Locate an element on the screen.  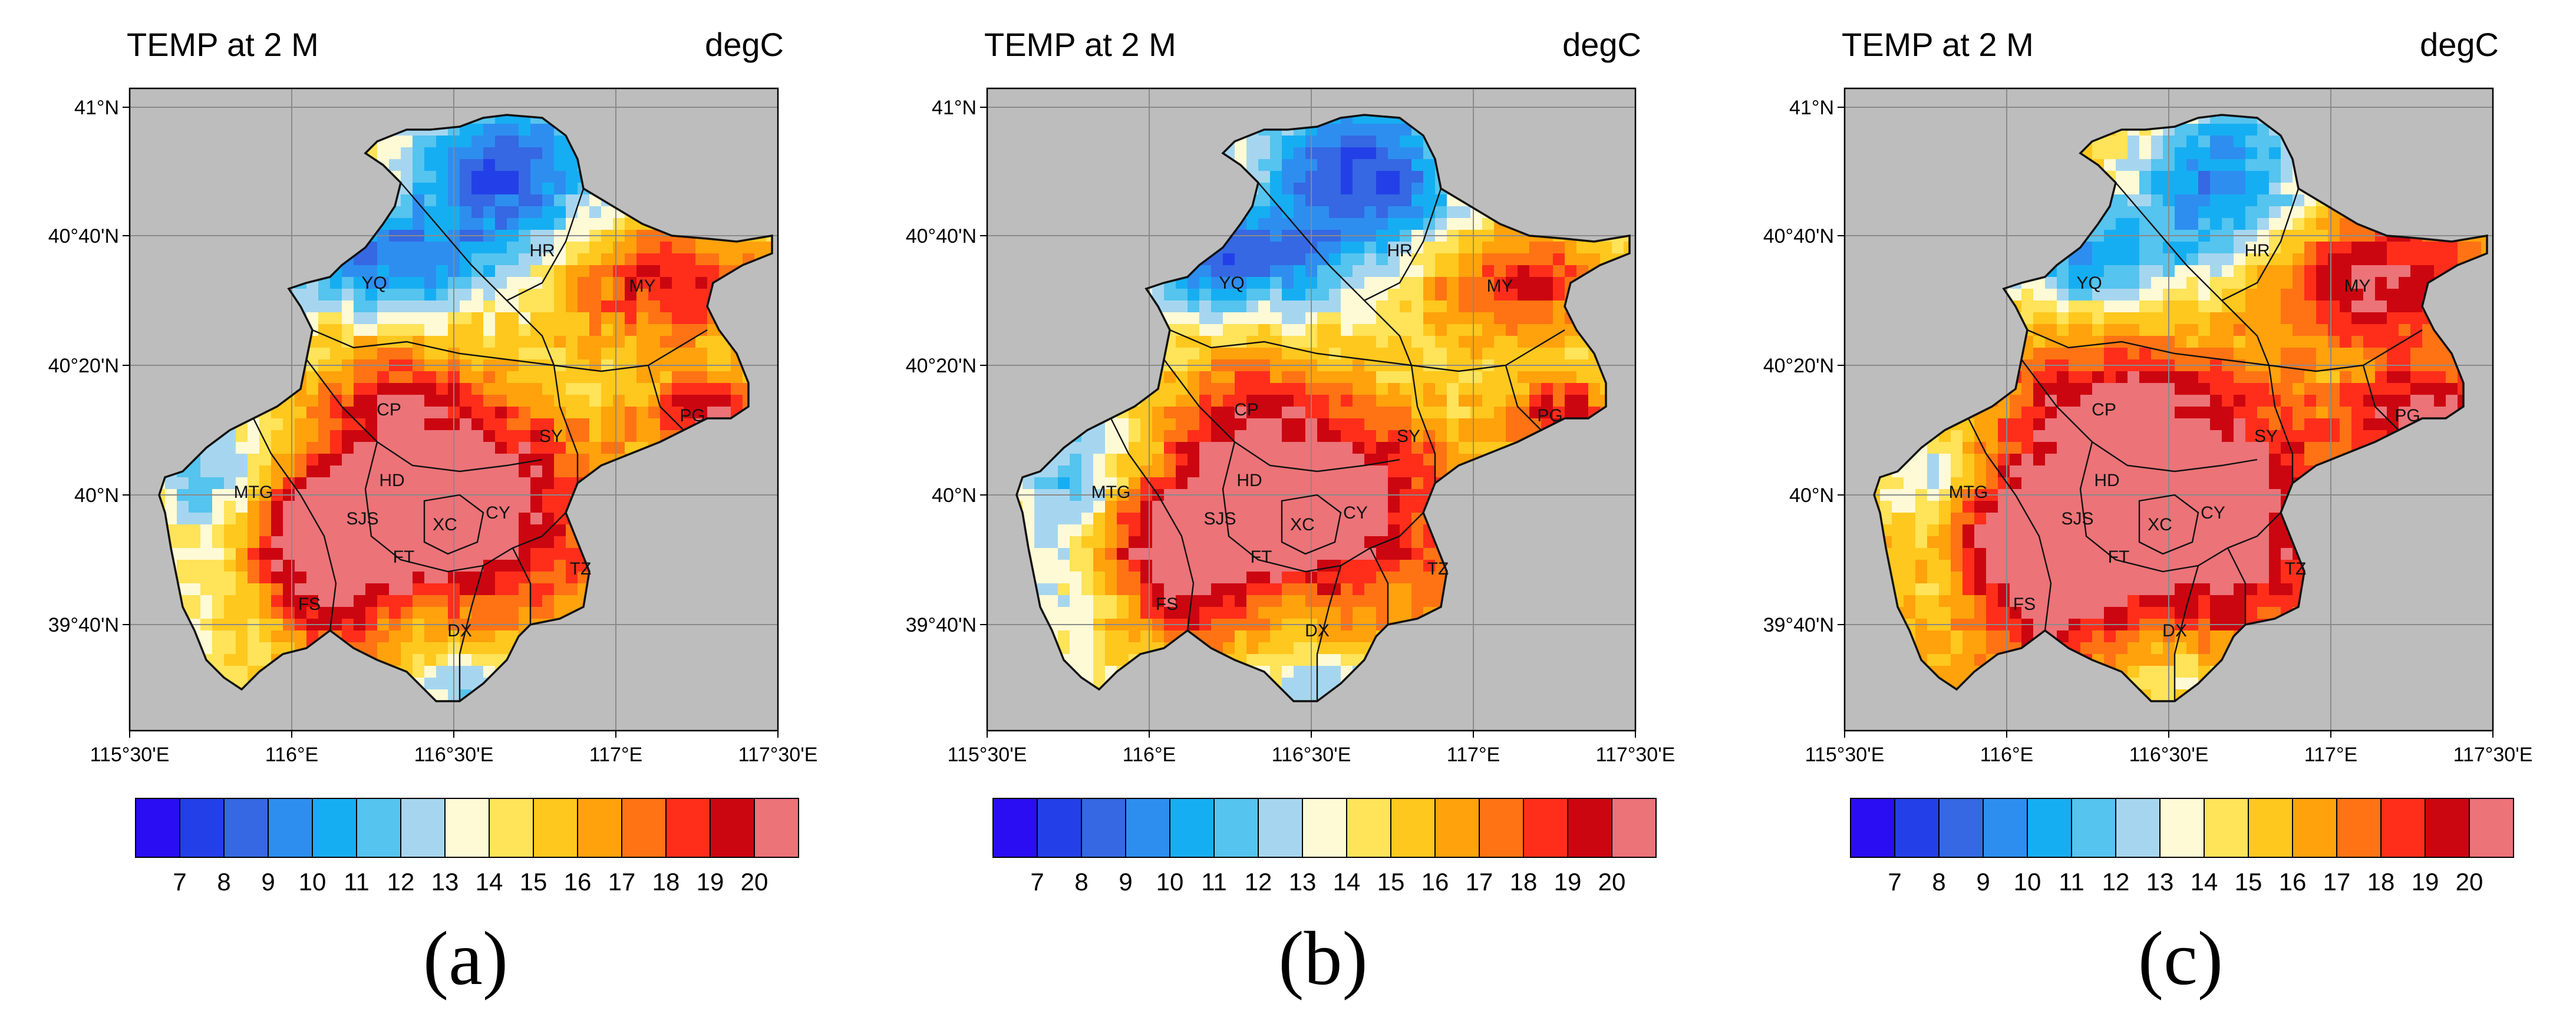
lon-tick-label: 116°30'E is located at coordinates (1311, 755).